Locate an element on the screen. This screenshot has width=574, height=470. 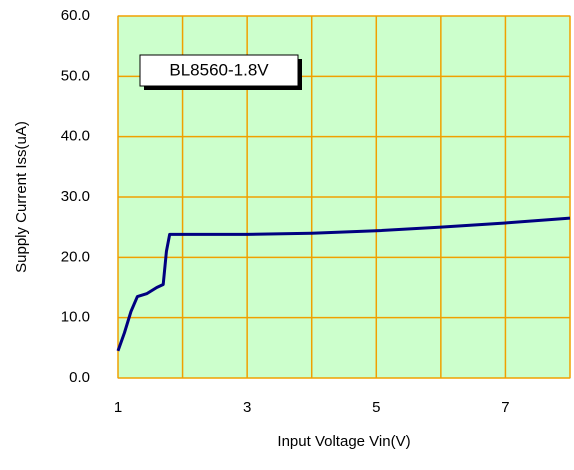
y-tick-label: 0.0 is located at coordinates (79, 377).